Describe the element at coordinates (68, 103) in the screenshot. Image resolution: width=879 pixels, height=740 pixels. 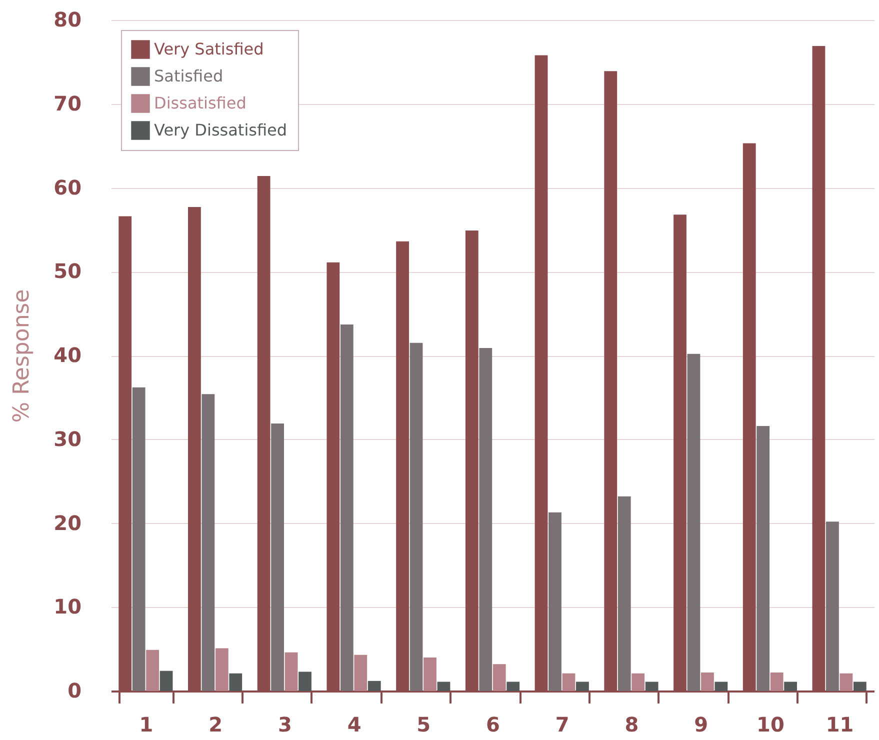
I see `y-tick-label: 70` at that location.